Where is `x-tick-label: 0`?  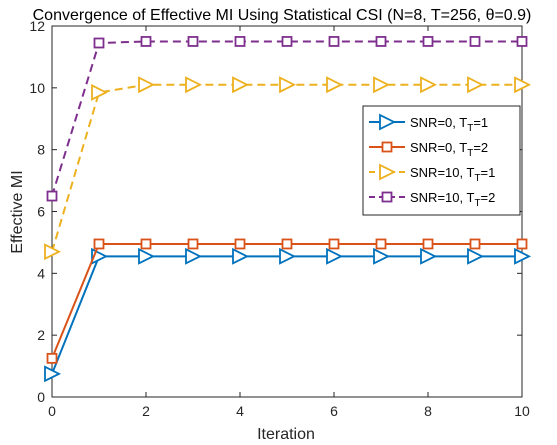 x-tick-label: 0 is located at coordinates (52, 411).